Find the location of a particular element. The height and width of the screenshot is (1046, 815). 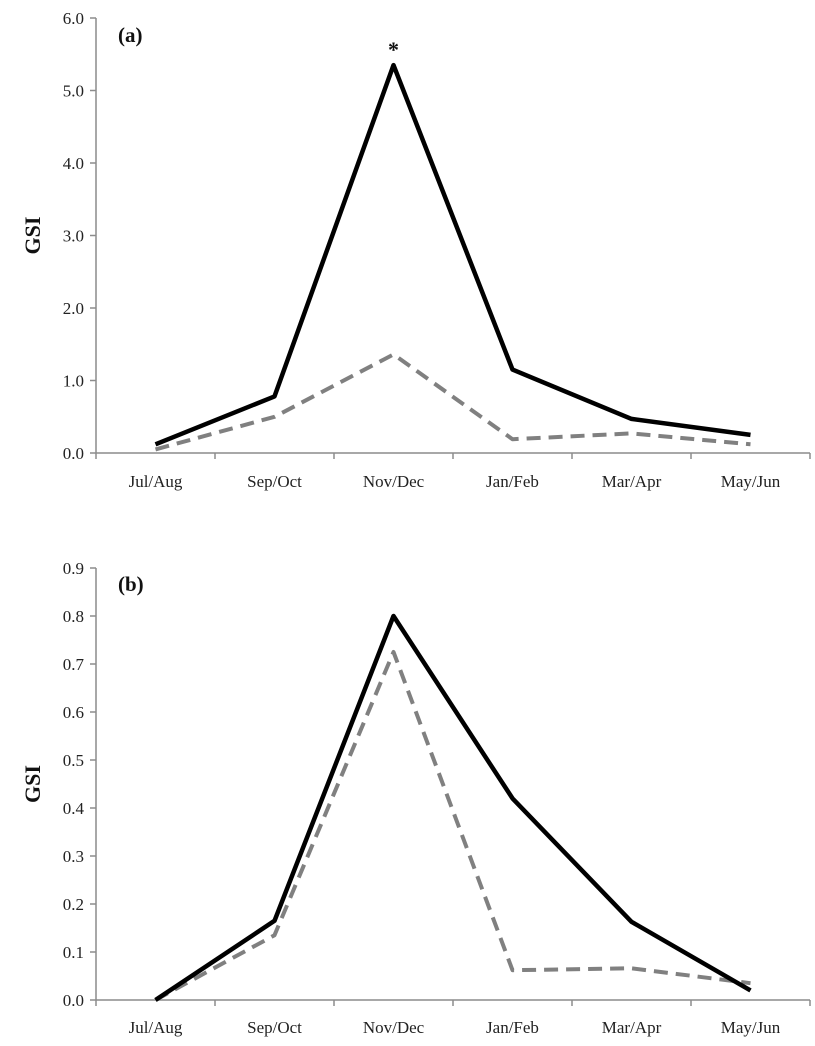

y-tick-label: 0.5 is located at coordinates (73, 760).